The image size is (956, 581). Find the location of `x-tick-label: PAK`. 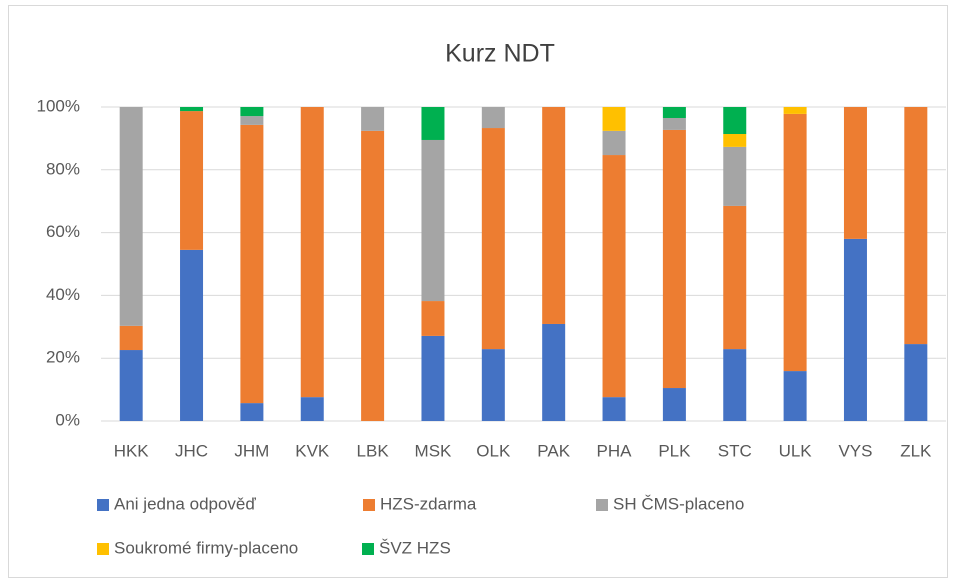

x-tick-label: PAK is located at coordinates (553, 450).